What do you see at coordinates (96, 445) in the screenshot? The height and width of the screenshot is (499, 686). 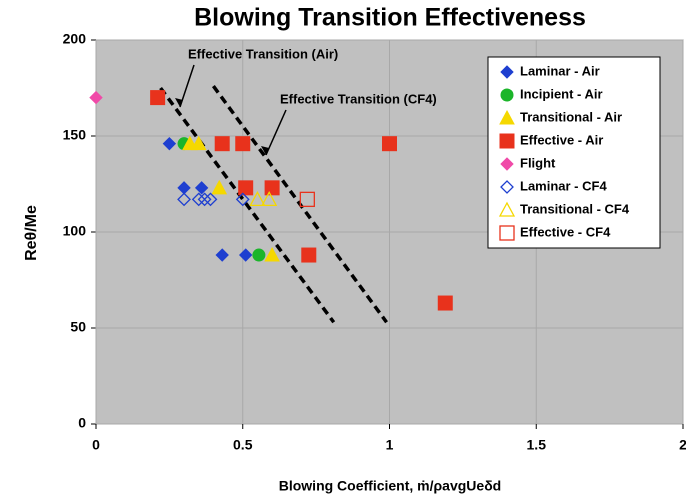 I see `x-tick-label: 0` at bounding box center [96, 445].